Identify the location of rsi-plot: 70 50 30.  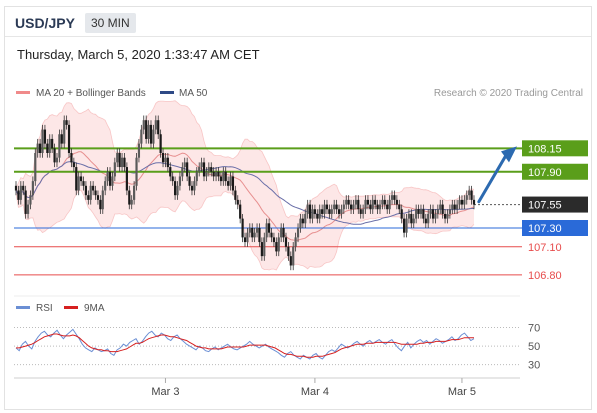
(277, 347).